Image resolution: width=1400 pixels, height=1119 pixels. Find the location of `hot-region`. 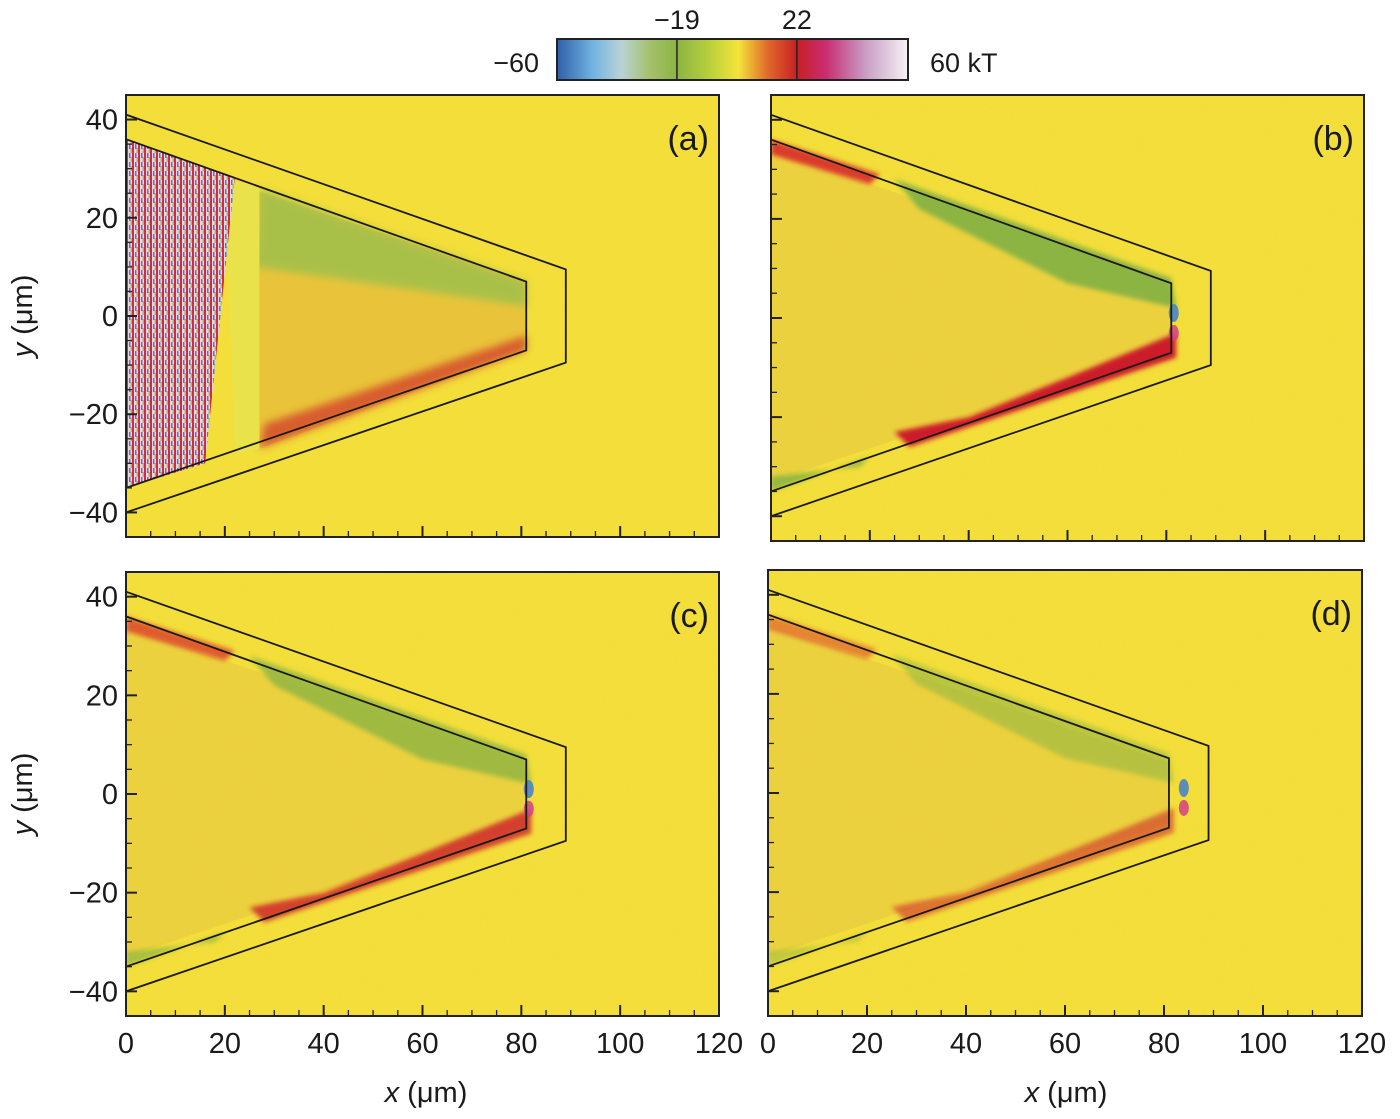

hot-region is located at coordinates (393, 392).